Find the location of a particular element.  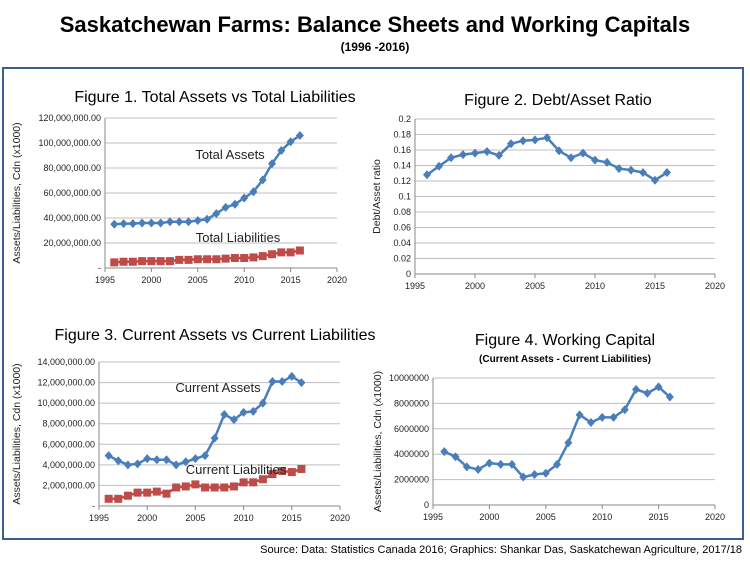

y-tick-label: 0 is located at coordinates (408, 274).